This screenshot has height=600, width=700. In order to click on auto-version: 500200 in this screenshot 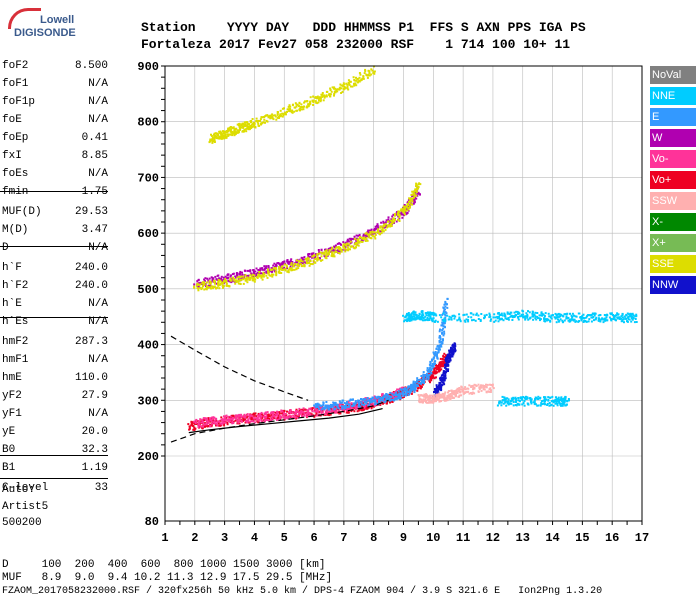, I will do `click(22, 523)`.